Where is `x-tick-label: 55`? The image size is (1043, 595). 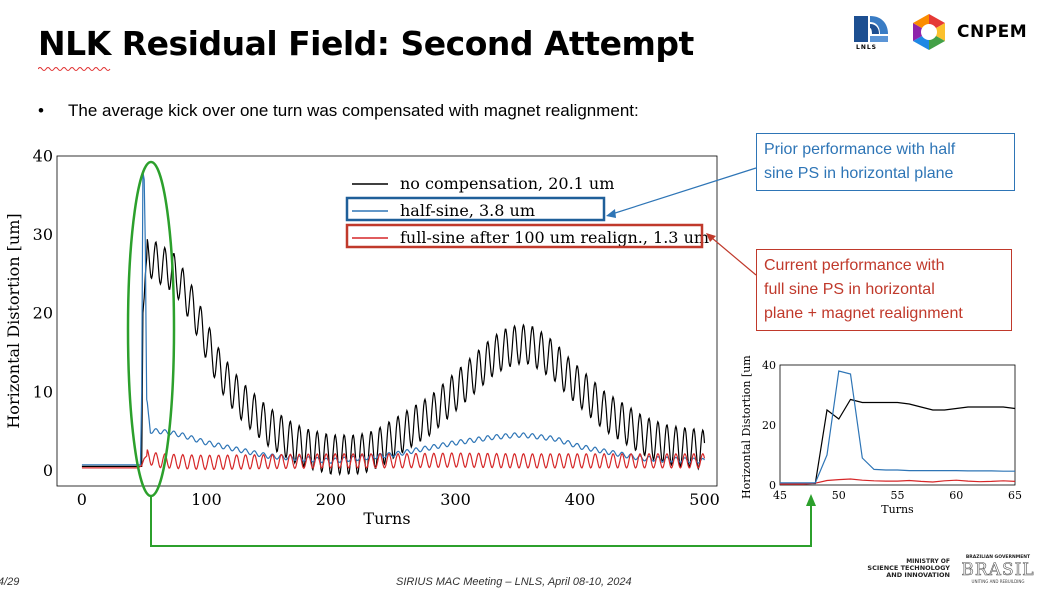
x-tick-label: 55 is located at coordinates (898, 495).